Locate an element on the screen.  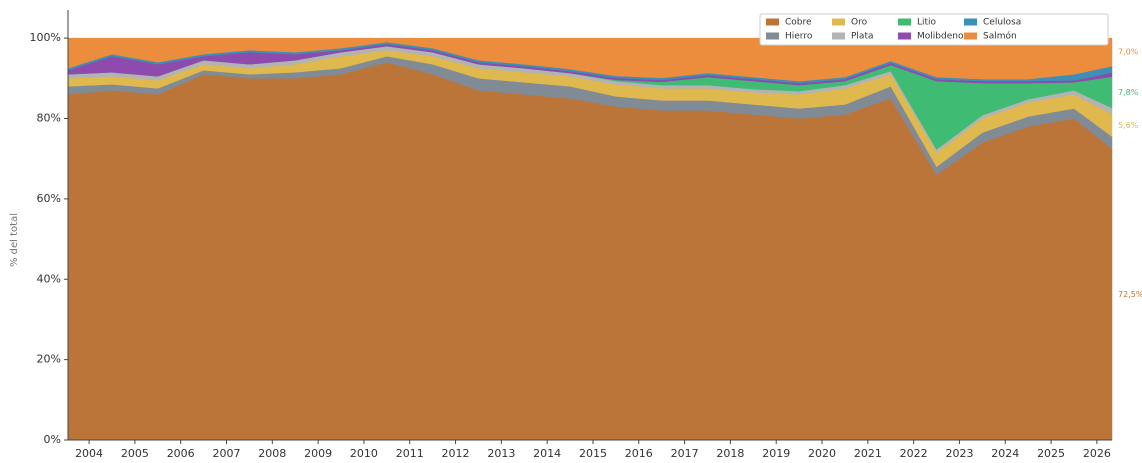
x-tick-label: 2019 is located at coordinates (776, 453).